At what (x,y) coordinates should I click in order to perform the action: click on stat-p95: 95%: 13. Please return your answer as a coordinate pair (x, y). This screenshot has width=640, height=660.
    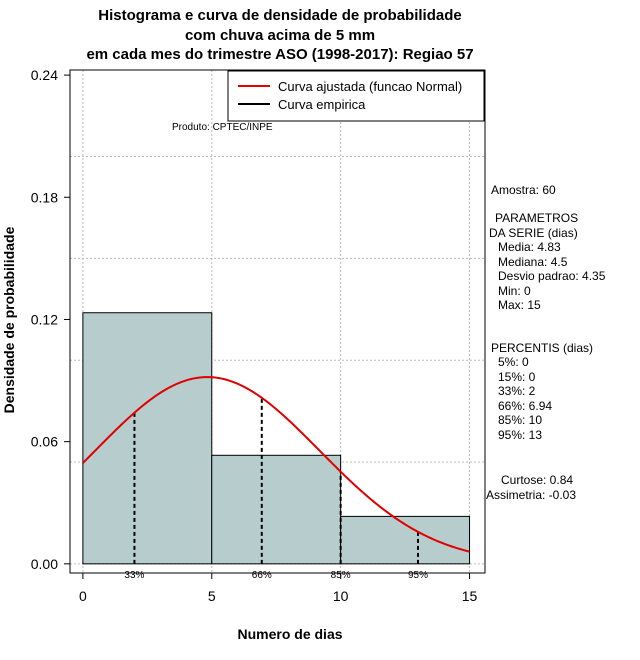
    Looking at the image, I should click on (520, 435).